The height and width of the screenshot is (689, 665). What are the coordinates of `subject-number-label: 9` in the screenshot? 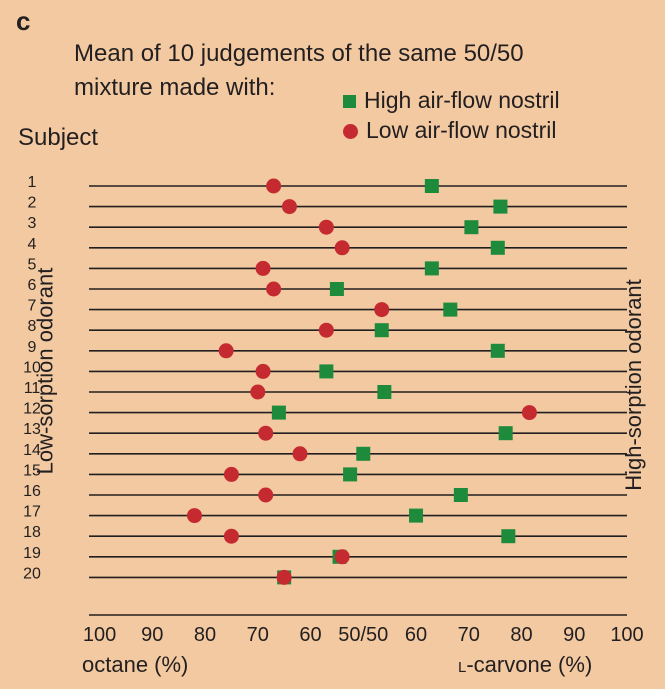 It's located at (32, 347).